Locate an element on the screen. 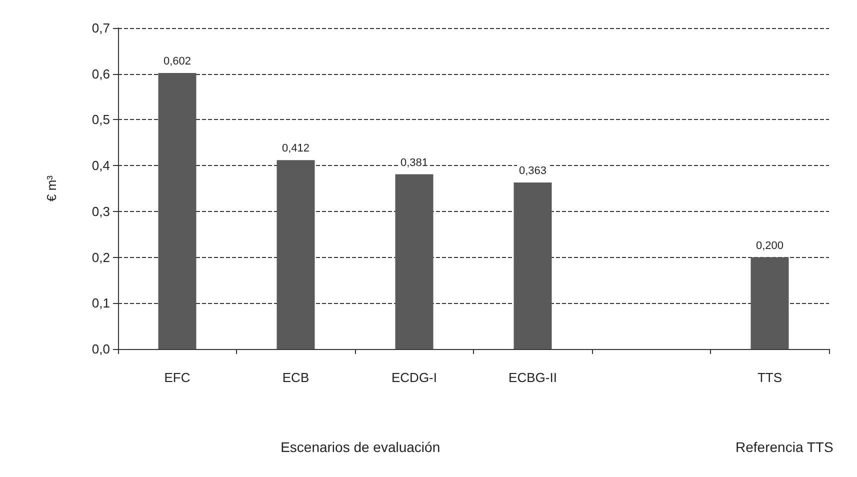 This screenshot has width=857, height=477. y-axis-title: € m³ is located at coordinates (51, 188).